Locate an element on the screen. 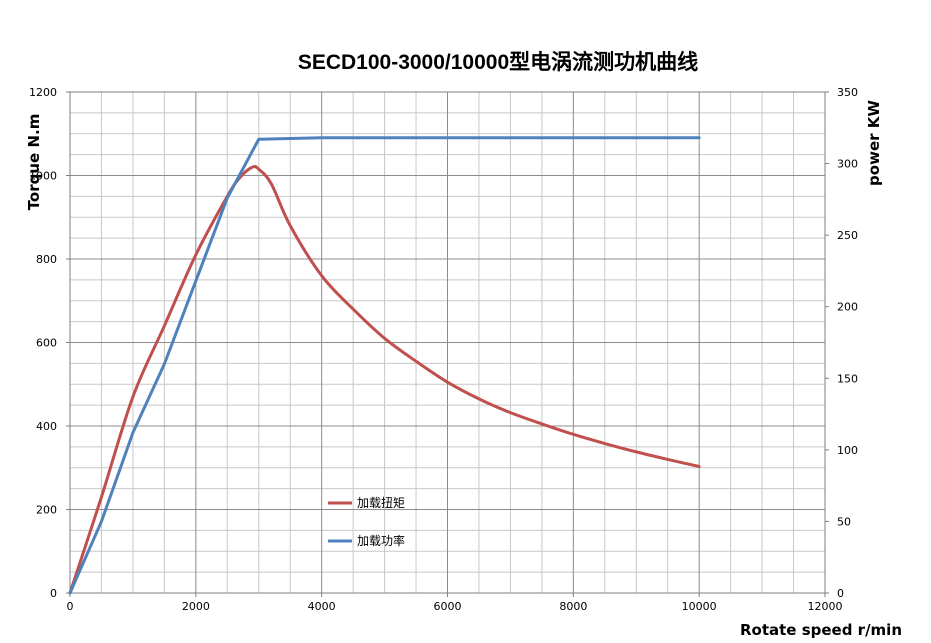 The height and width of the screenshot is (643, 931). x-tick-label: 8000 is located at coordinates (573, 606).